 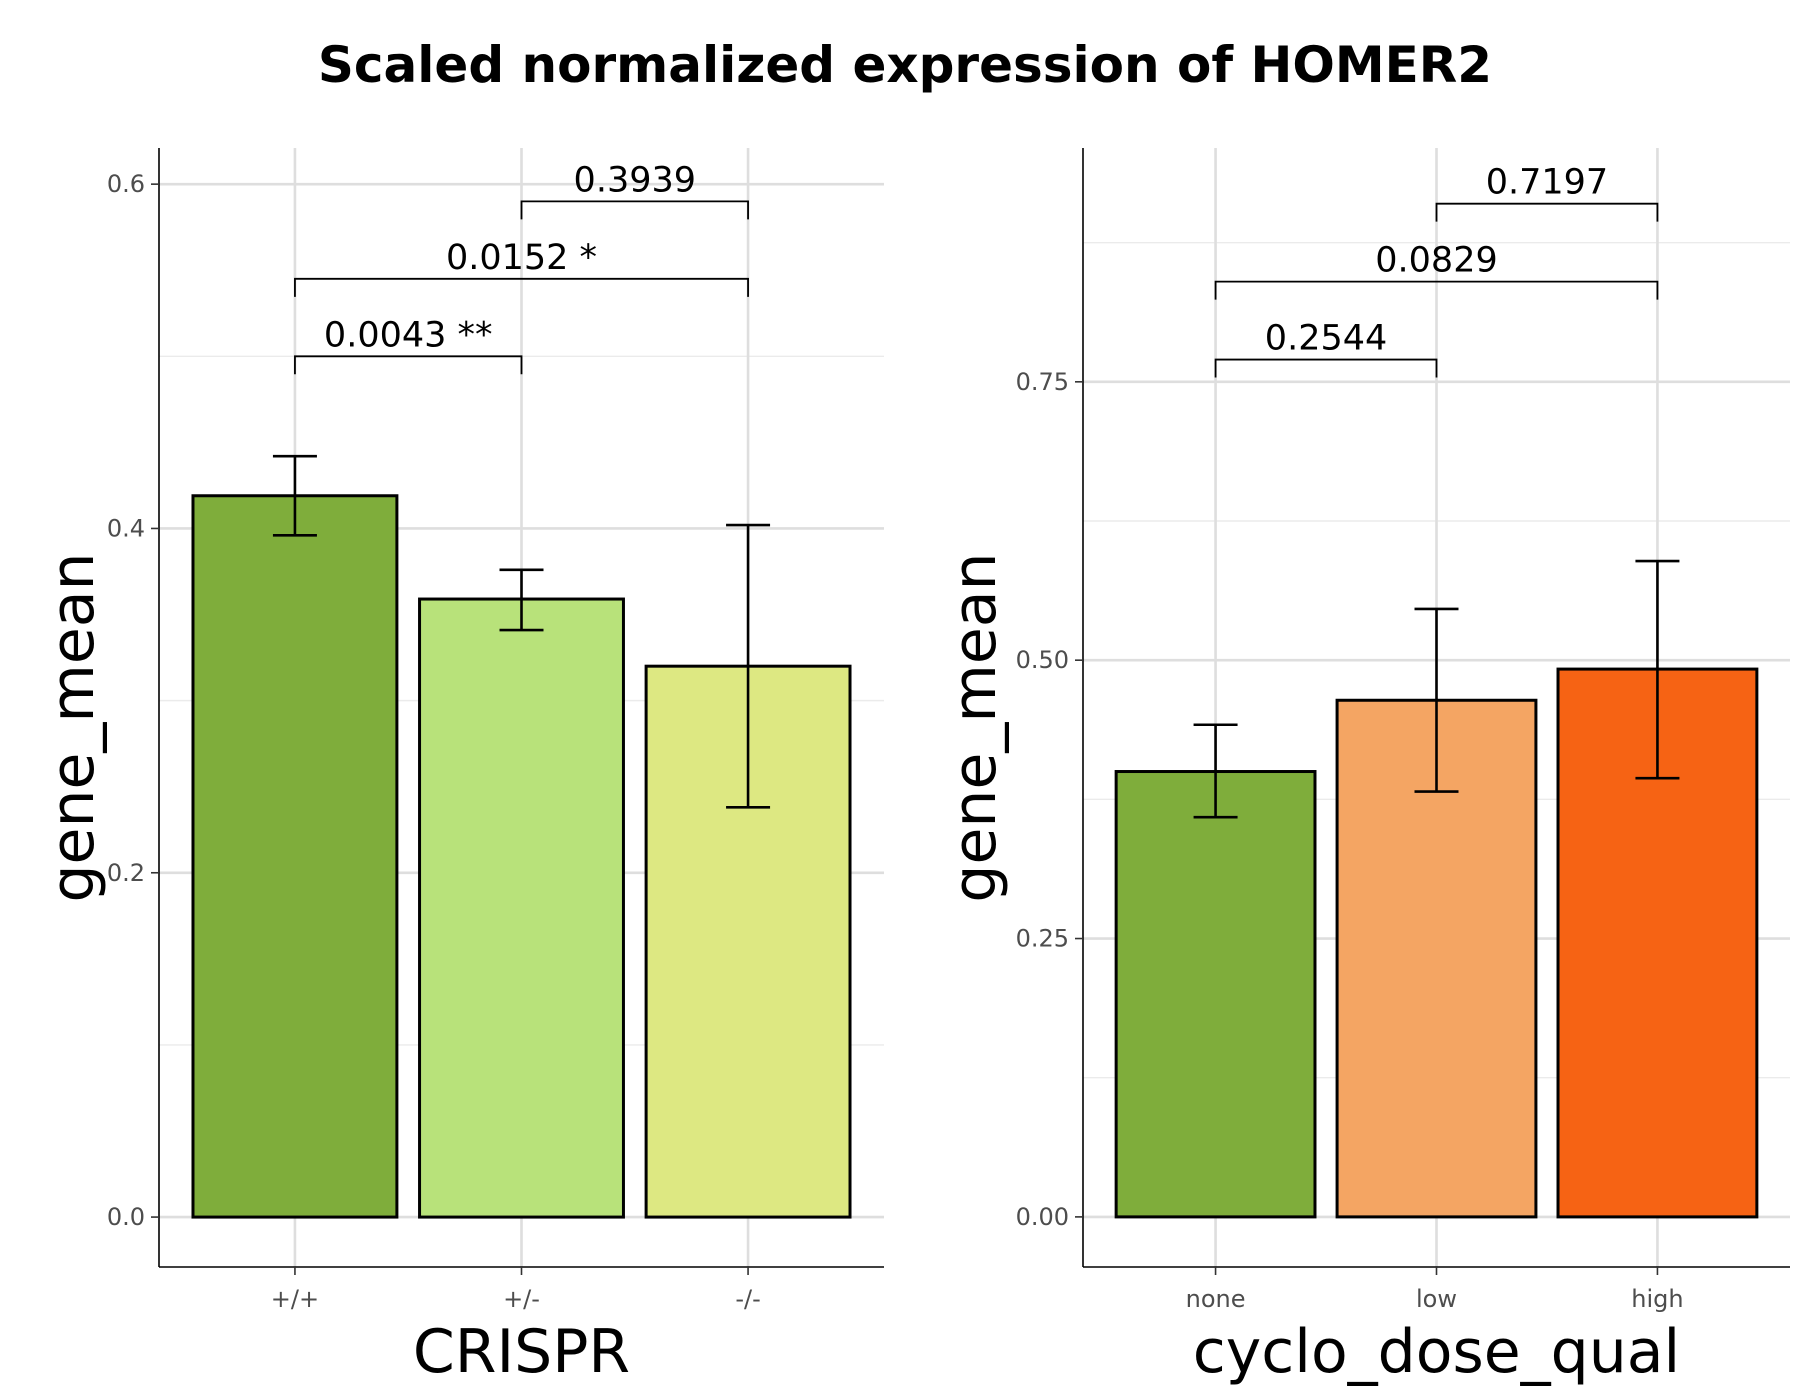 What do you see at coordinates (1042, 382) in the screenshot?
I see `y-tick-label: 0.75` at bounding box center [1042, 382].